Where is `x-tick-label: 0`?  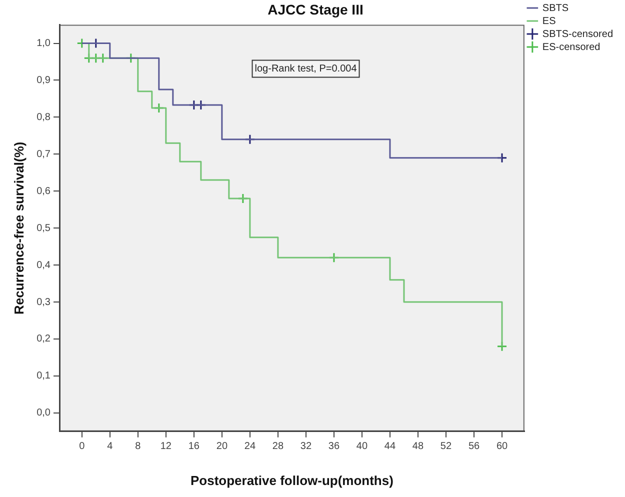
x-tick-label: 0 is located at coordinates (82, 446).